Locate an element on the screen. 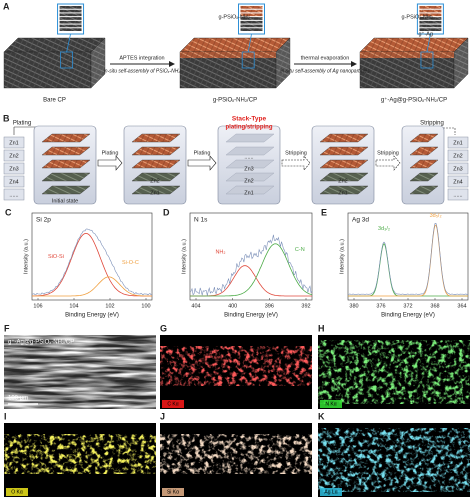 The image size is (473, 497). panel-label: D is located at coordinates (166, 212).